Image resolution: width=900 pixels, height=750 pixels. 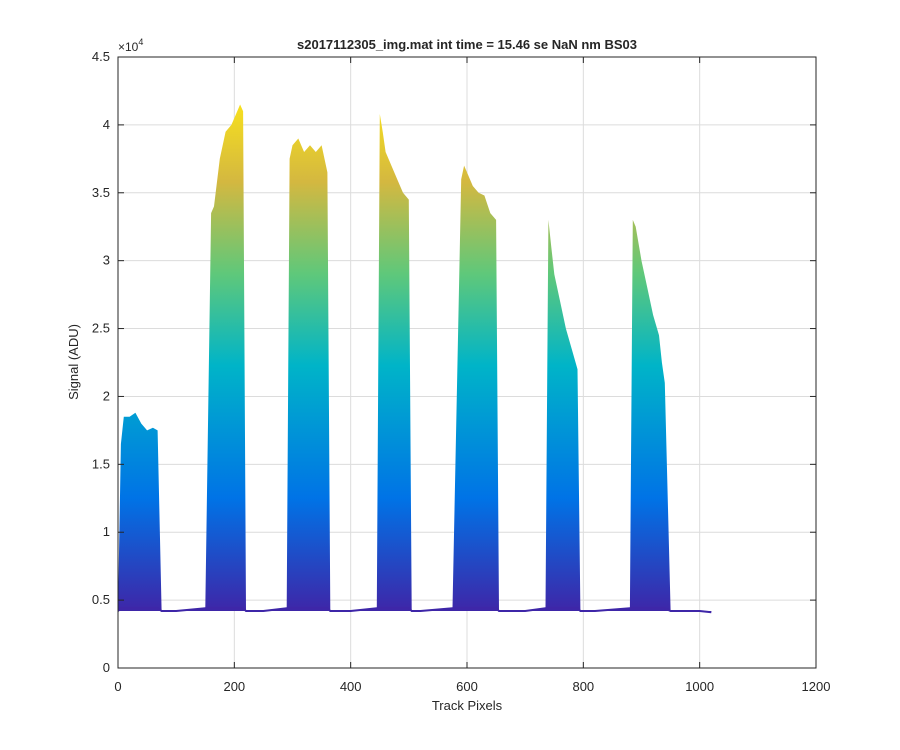 I want to click on y-axis-exponent-power: 4, so click(x=140, y=42).